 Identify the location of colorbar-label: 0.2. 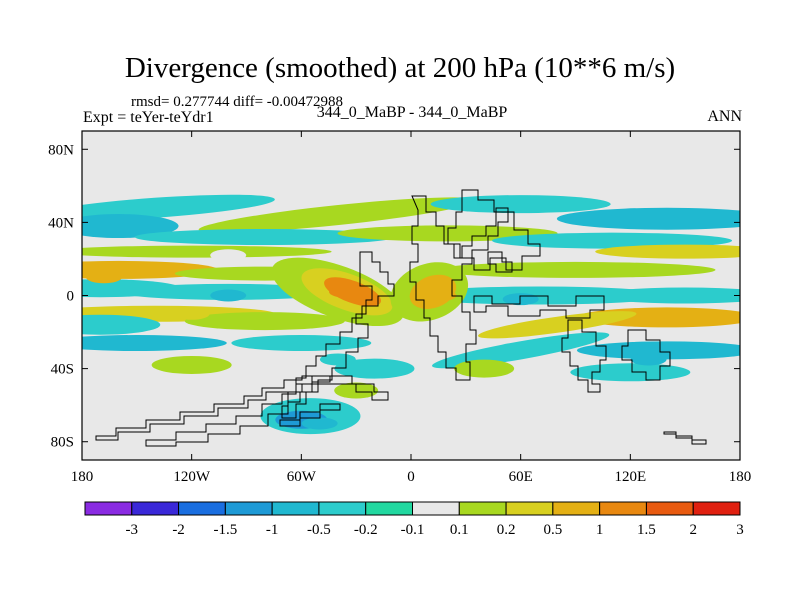
(506, 530).